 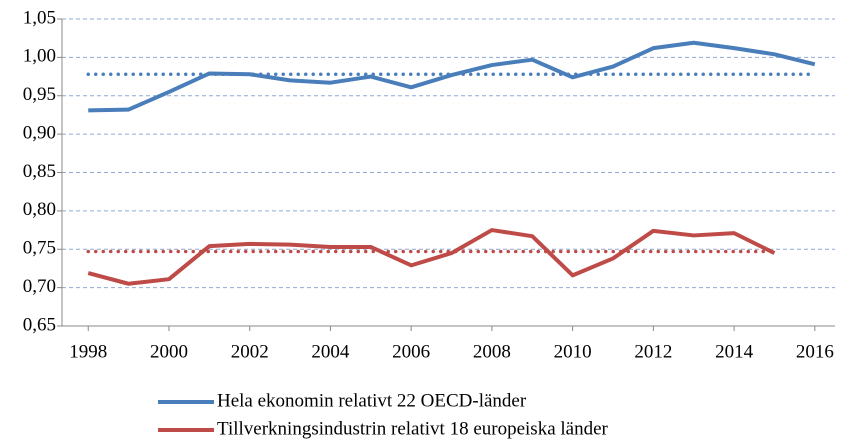 I want to click on x-tick-label: 2006, so click(x=411, y=351).